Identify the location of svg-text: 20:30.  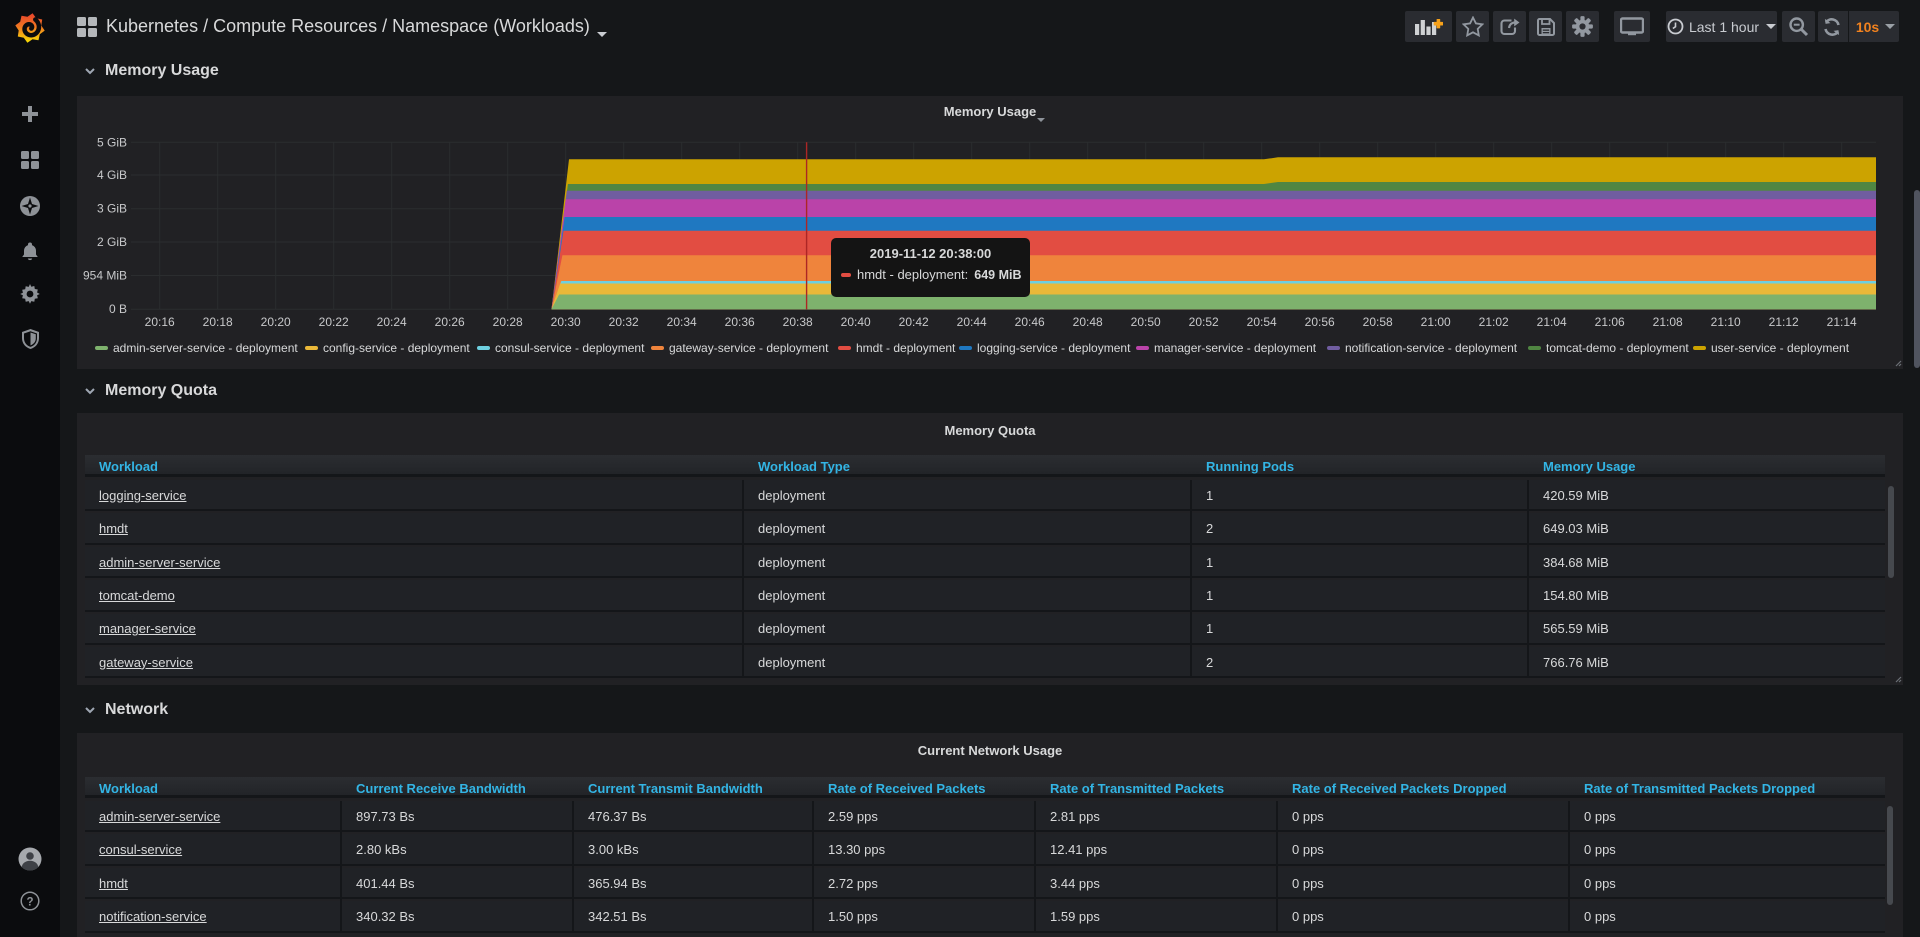
(566, 322).